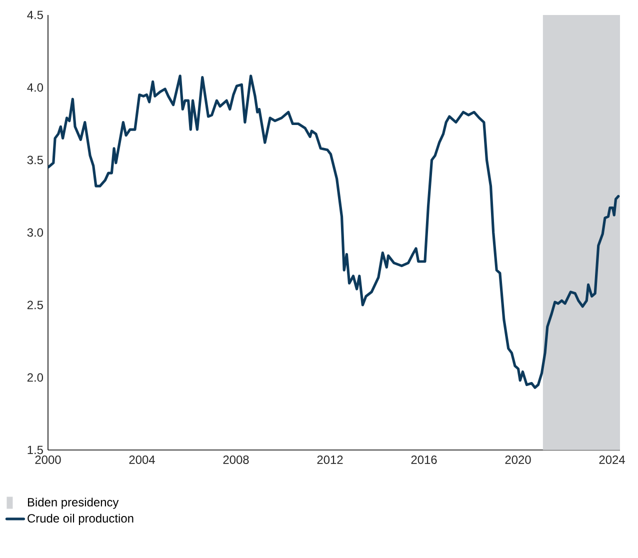 This screenshot has height=558, width=638. What do you see at coordinates (142, 460) in the screenshot?
I see `x-tick-label: 2004` at bounding box center [142, 460].